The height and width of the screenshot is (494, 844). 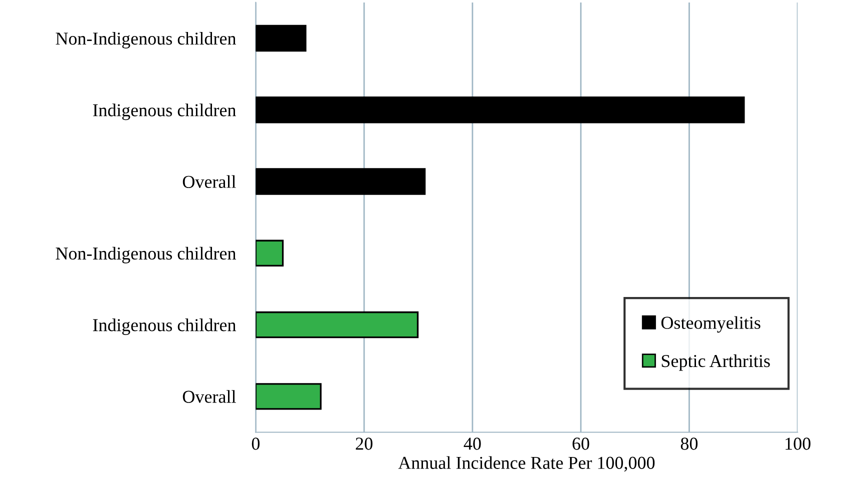 What do you see at coordinates (364, 444) in the screenshot?
I see `x-tick-label: 20` at bounding box center [364, 444].